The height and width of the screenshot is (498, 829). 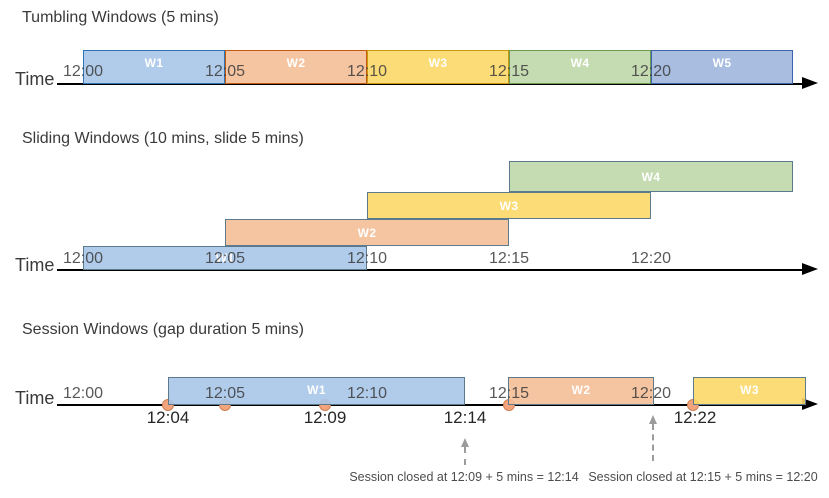 I want to click on sliding-window-label-w3: W3, so click(x=509, y=205).